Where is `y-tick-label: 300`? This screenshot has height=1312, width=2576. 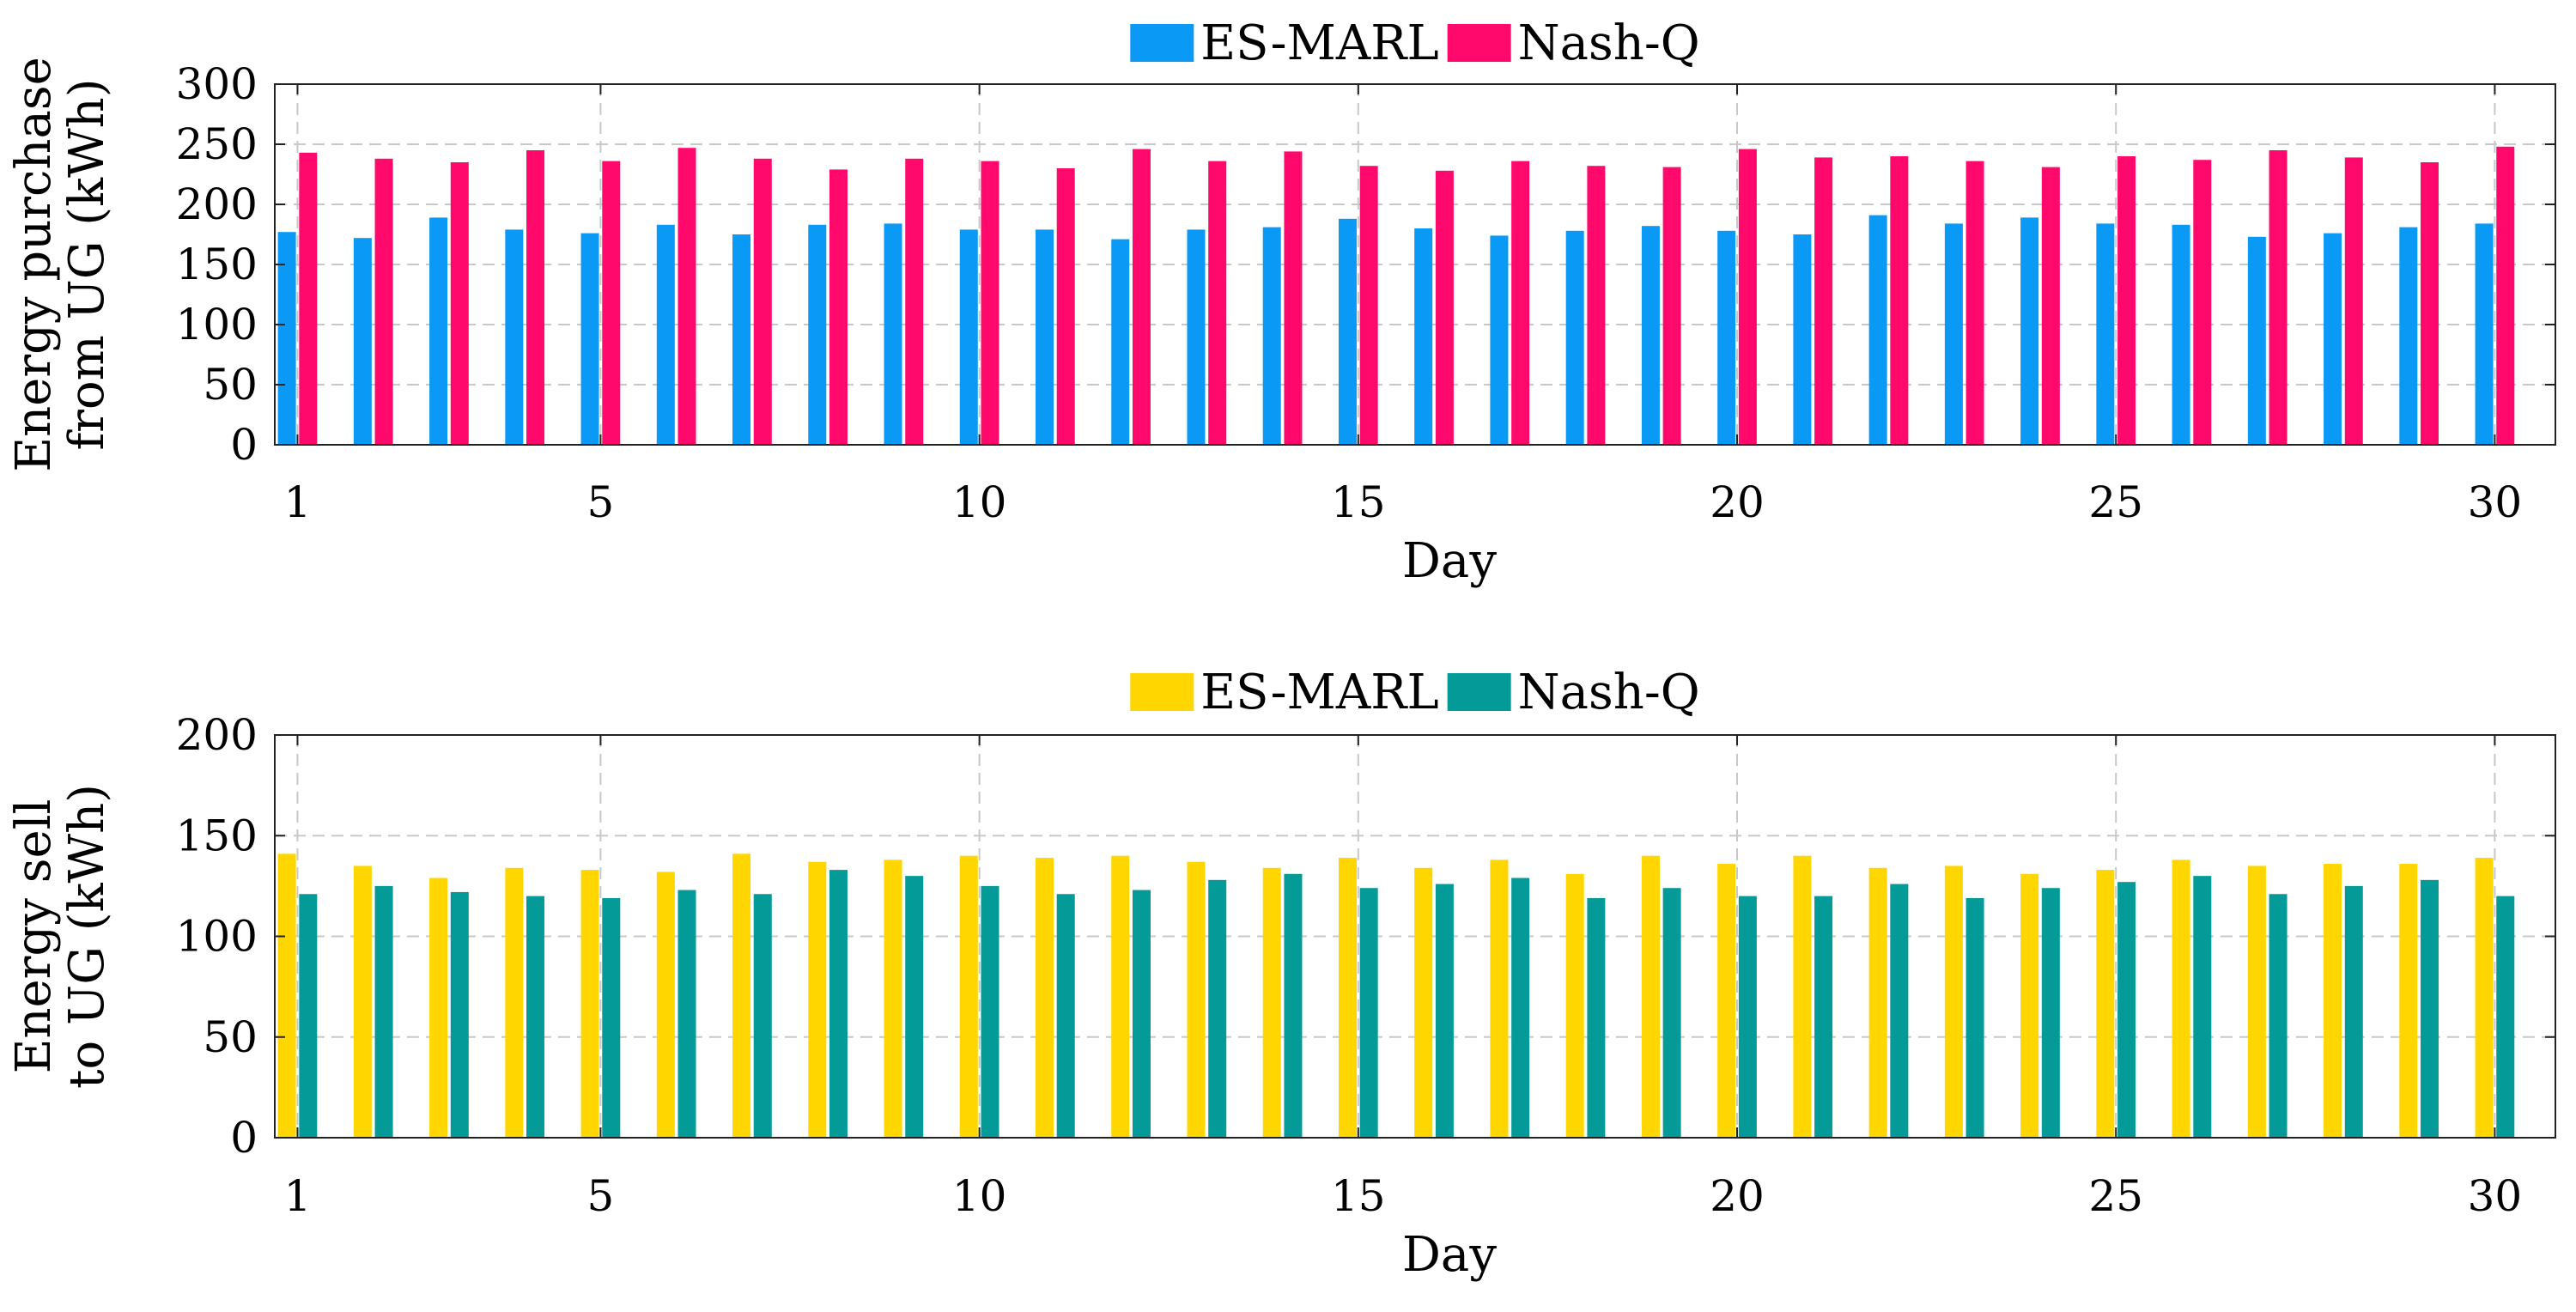
y-tick-label: 300 is located at coordinates (217, 84).